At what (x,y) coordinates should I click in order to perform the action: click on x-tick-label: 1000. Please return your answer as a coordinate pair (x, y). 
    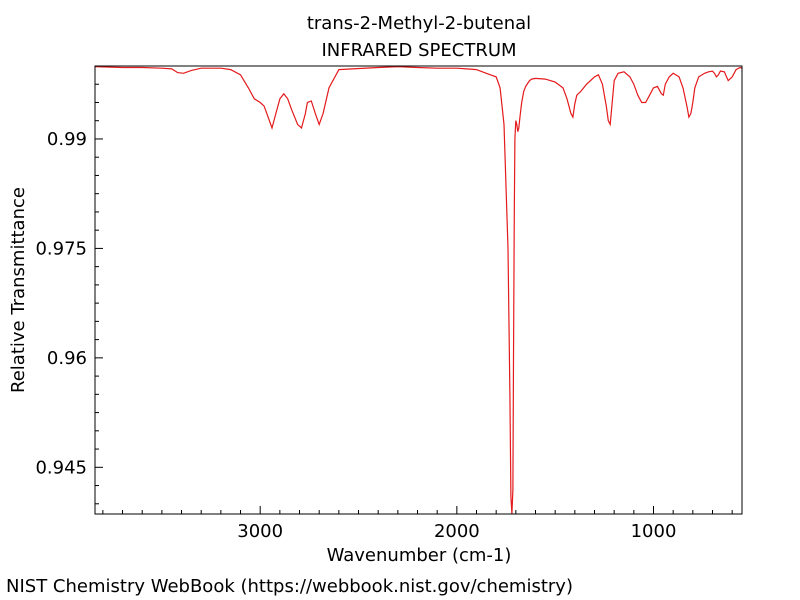
    Looking at the image, I should click on (654, 531).